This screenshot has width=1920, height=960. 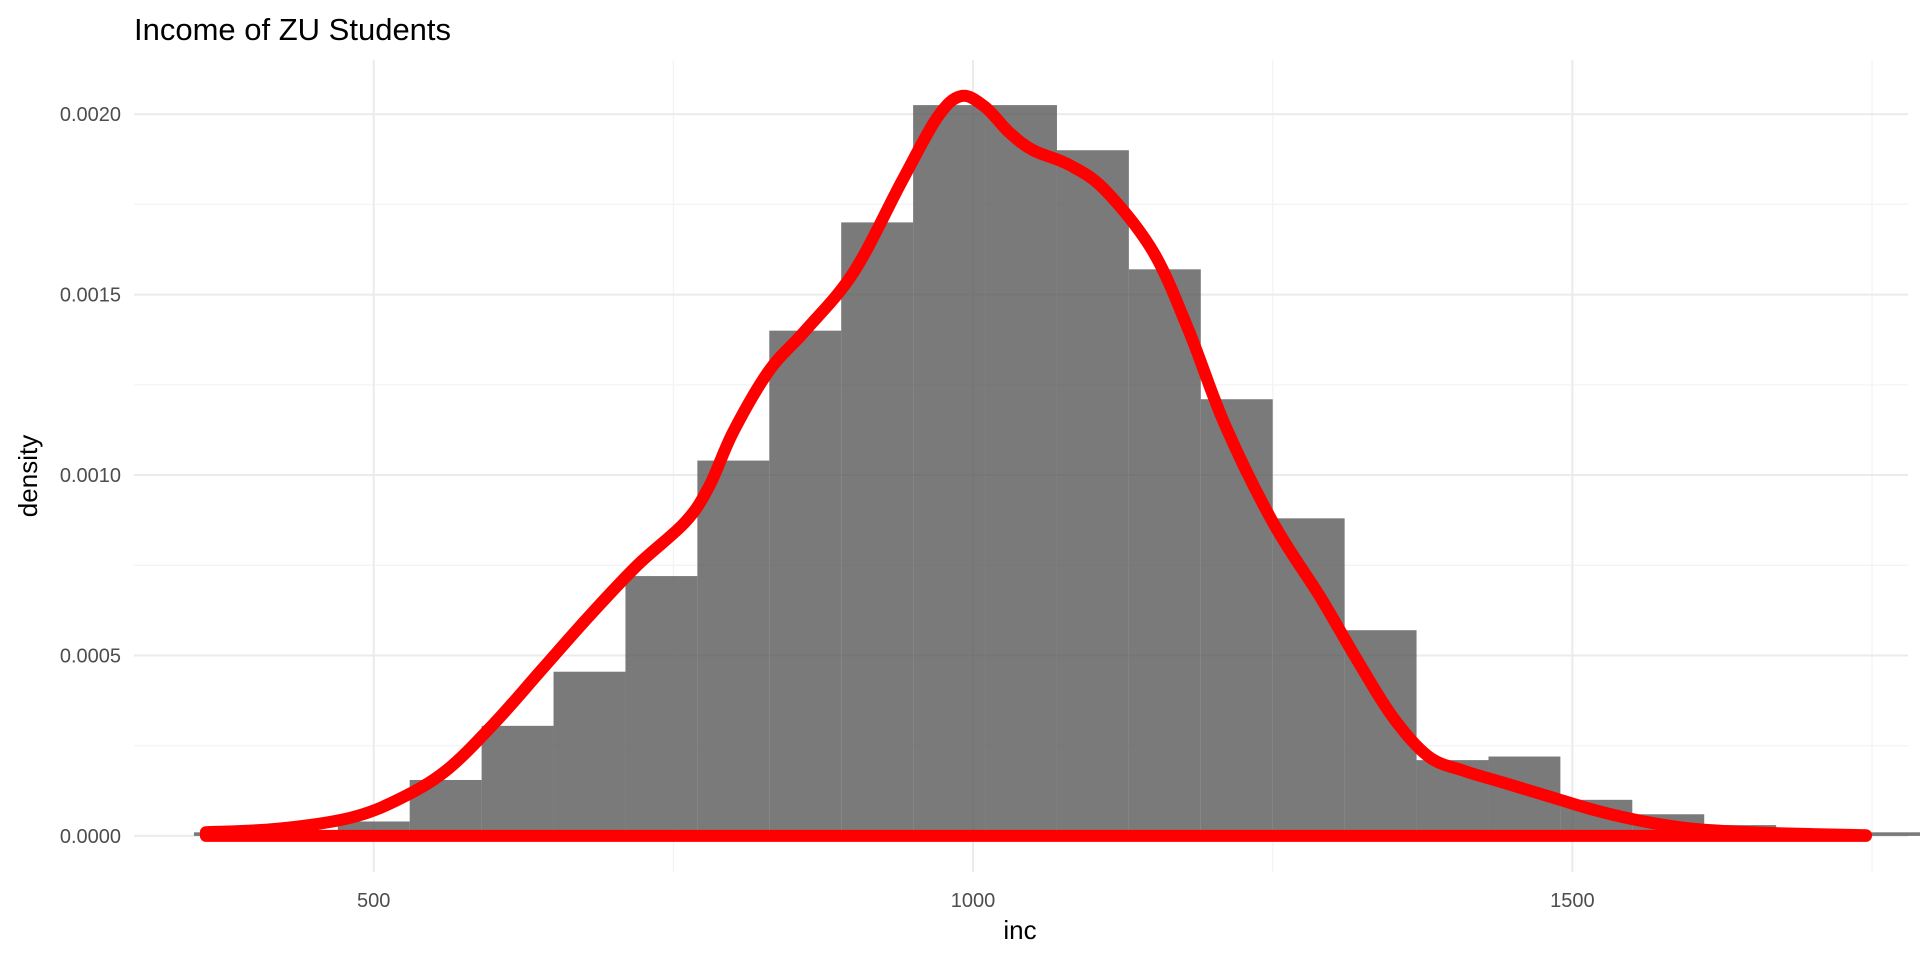 I want to click on y-tick-label: 0.0010, so click(x=90, y=476).